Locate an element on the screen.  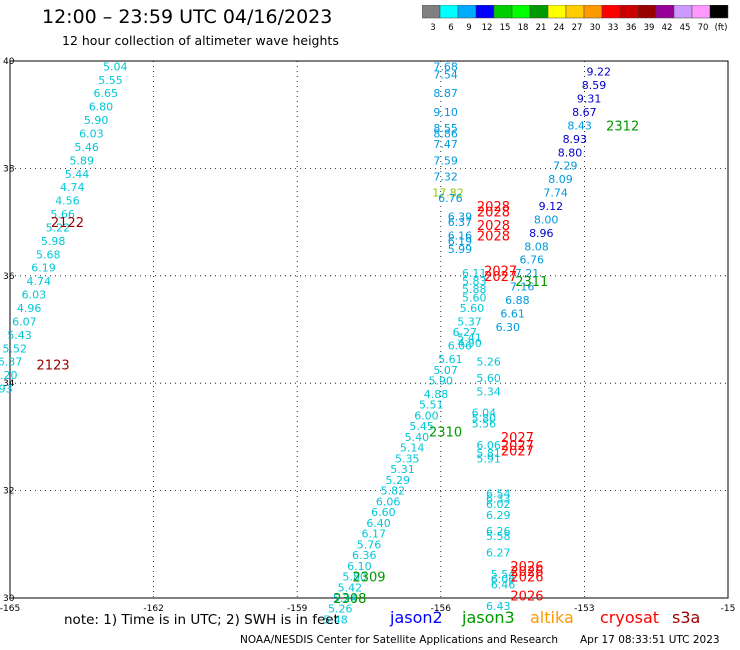
wave-height-point: 6.43 is located at coordinates (498, 606).